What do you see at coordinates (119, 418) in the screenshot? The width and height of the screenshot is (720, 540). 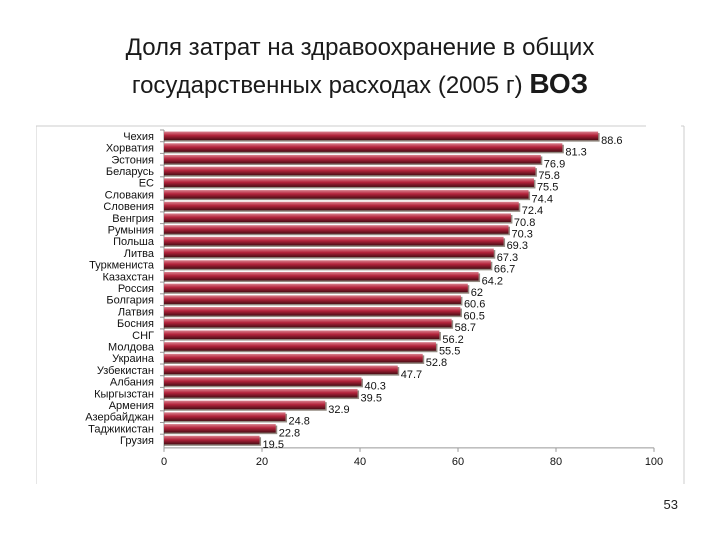 I see `category-label: Азербайджан` at bounding box center [119, 418].